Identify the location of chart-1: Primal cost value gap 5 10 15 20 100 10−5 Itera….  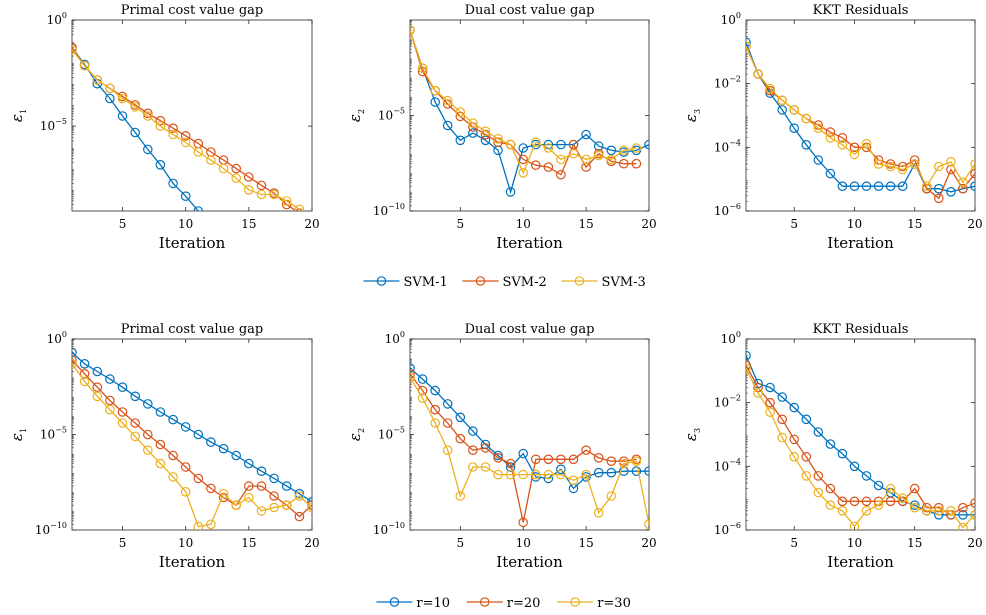
(164, 127).